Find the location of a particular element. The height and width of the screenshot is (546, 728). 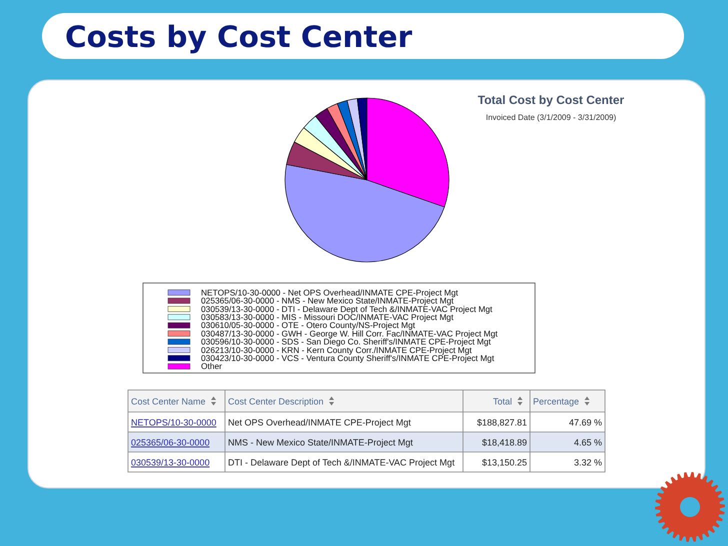

text: 4.65 % is located at coordinates (588, 443).